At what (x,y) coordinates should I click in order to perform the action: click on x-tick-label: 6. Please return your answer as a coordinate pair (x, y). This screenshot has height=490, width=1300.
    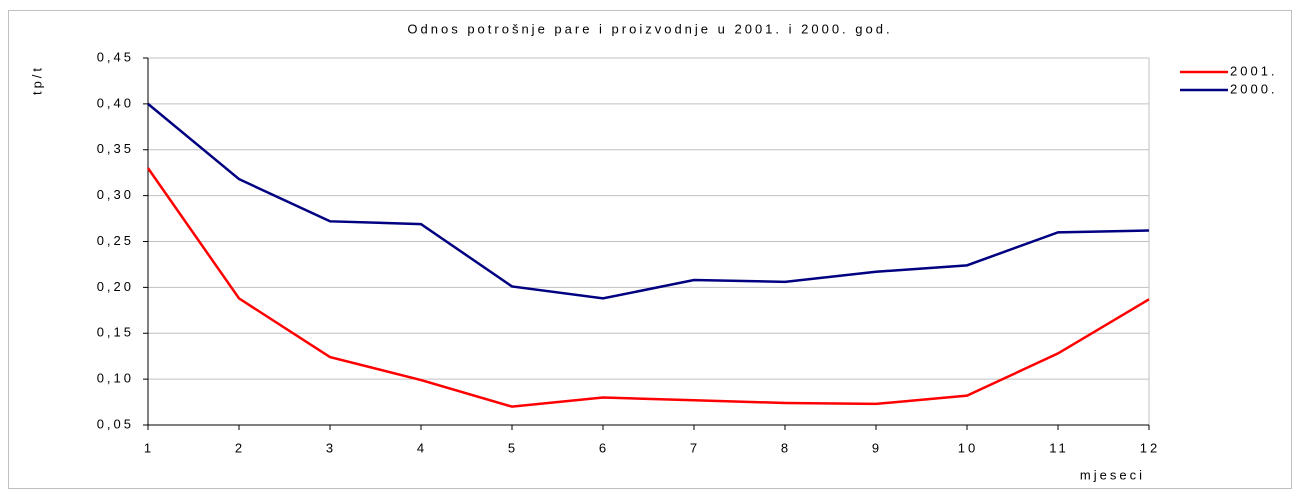
    Looking at the image, I should click on (604, 447).